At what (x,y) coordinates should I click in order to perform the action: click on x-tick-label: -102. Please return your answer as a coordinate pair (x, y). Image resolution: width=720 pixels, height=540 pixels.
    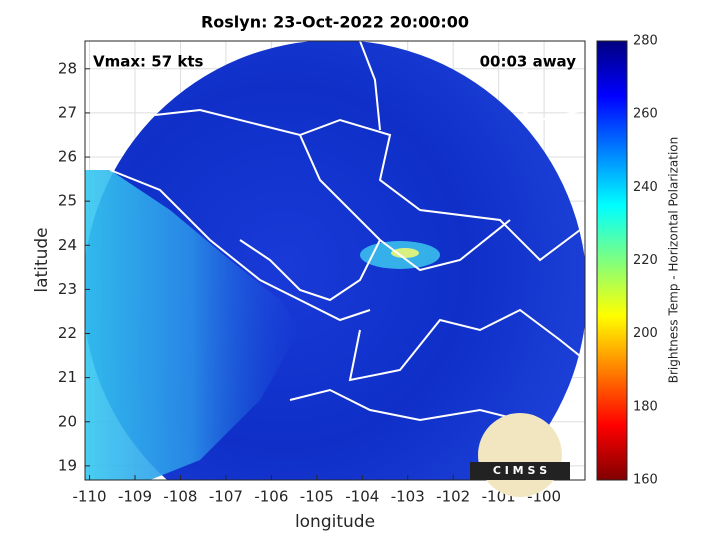
    Looking at the image, I should click on (453, 497).